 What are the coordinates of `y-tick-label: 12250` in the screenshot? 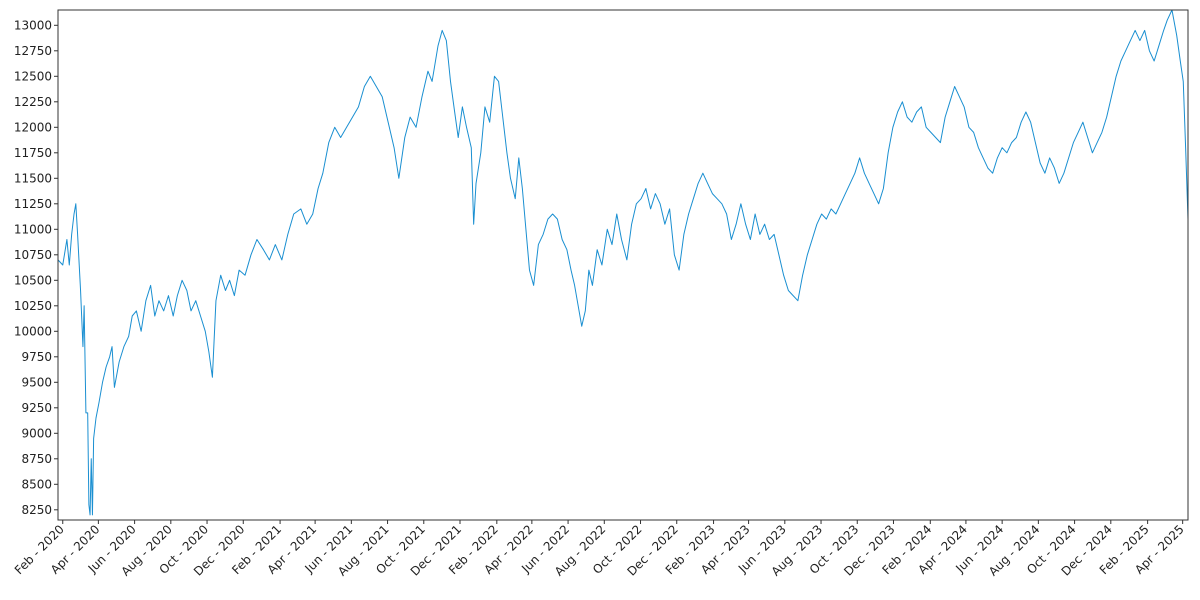 It's located at (33, 102).